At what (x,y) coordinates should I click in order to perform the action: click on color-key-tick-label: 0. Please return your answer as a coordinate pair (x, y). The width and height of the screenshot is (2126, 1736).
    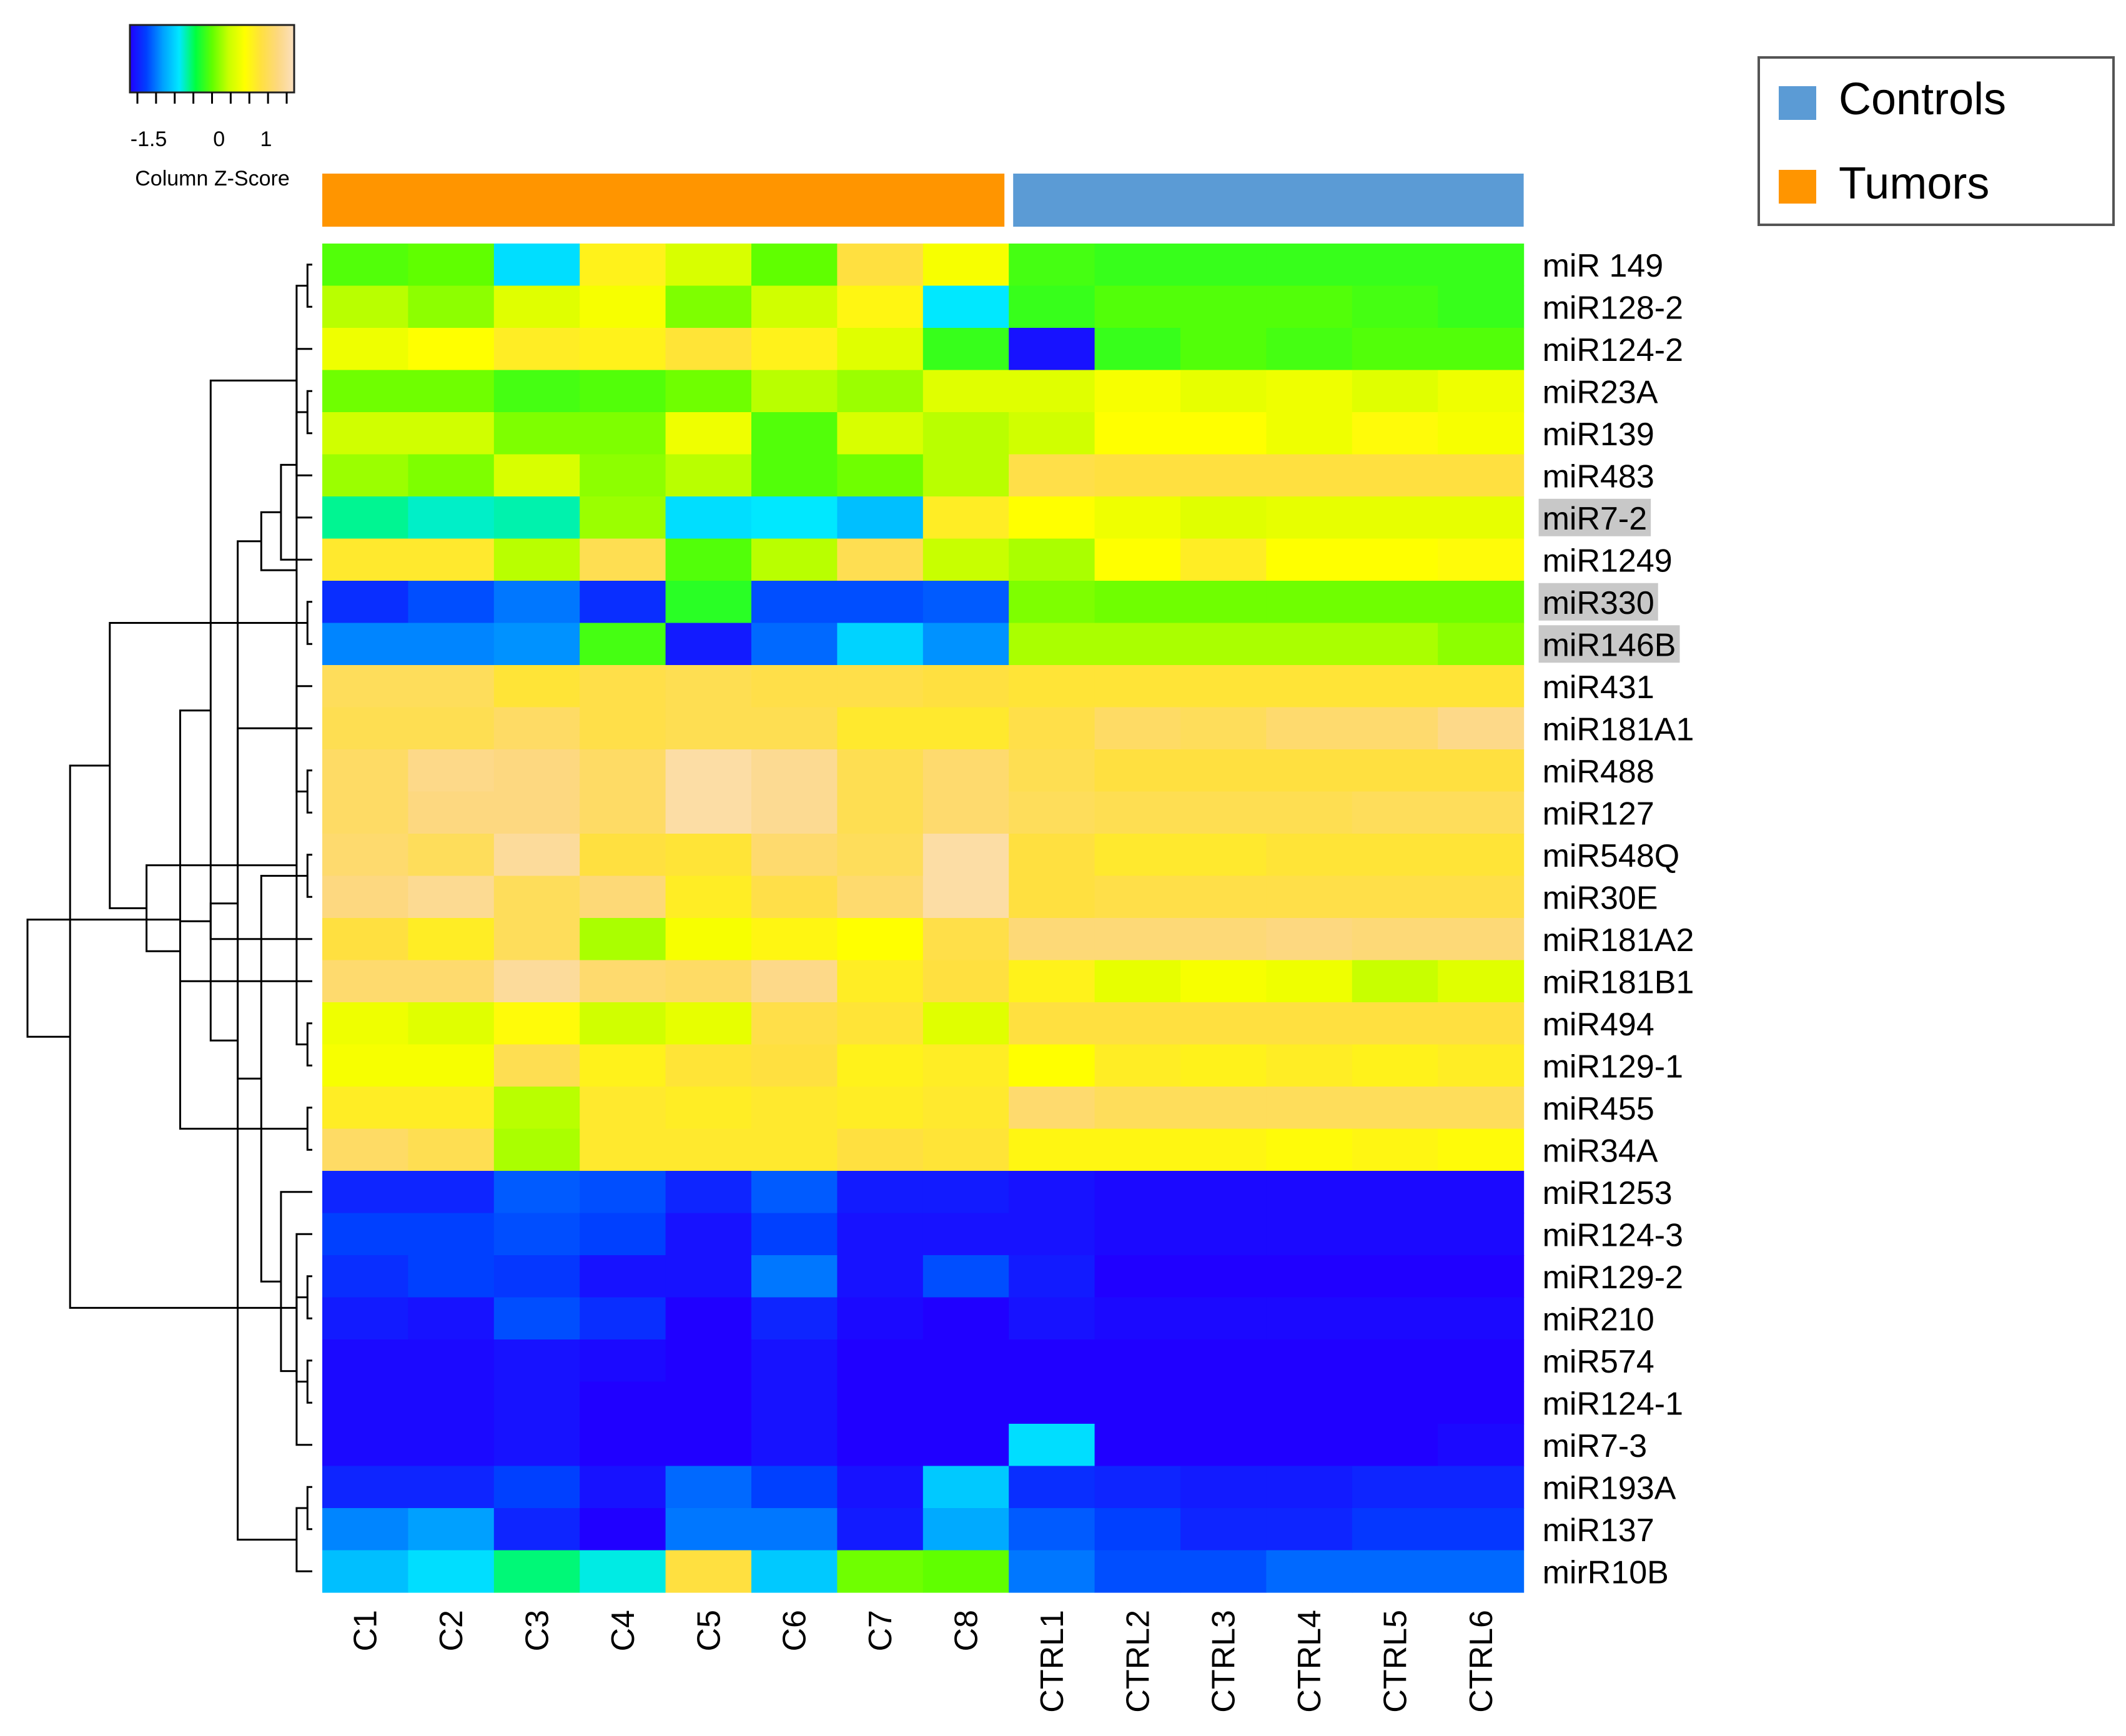
    Looking at the image, I should click on (219, 139).